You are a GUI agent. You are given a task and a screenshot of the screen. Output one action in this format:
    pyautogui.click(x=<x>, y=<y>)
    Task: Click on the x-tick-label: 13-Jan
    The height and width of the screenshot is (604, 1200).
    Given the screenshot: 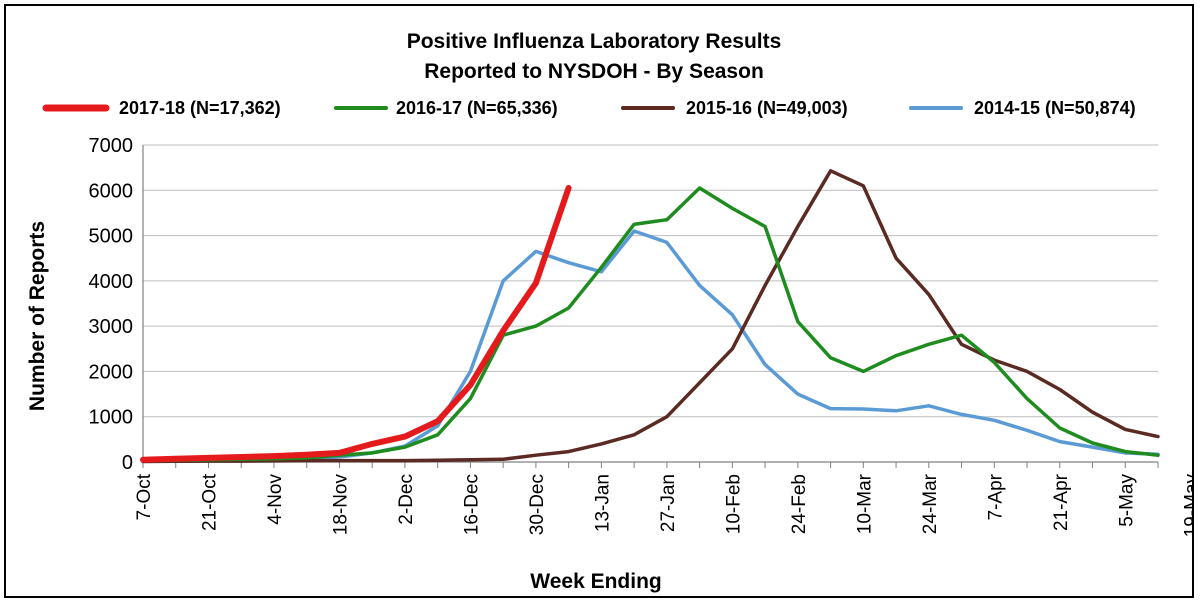 What is the action you would take?
    pyautogui.click(x=602, y=503)
    